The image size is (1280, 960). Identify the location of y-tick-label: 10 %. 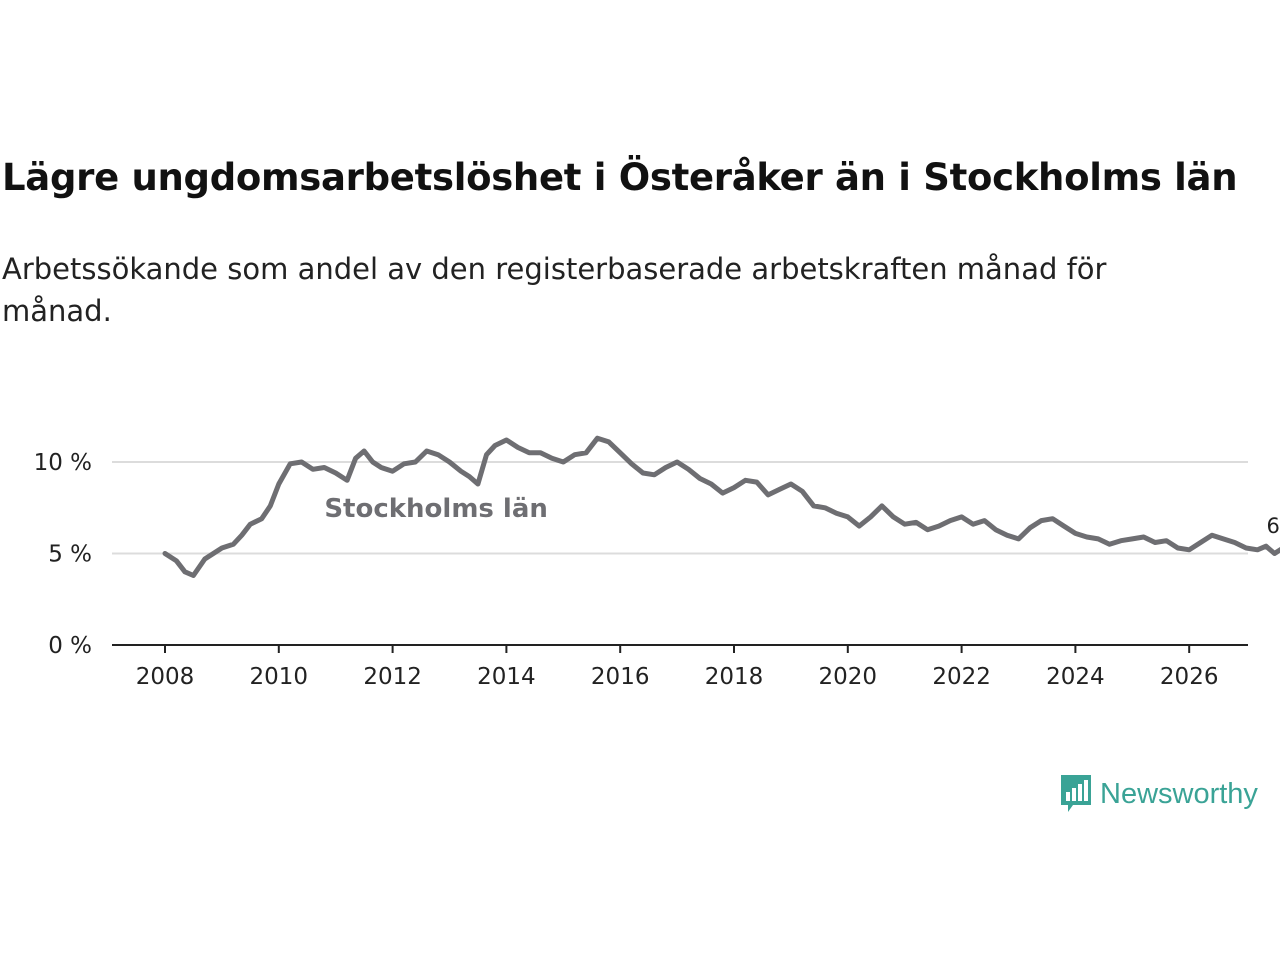
(63, 463).